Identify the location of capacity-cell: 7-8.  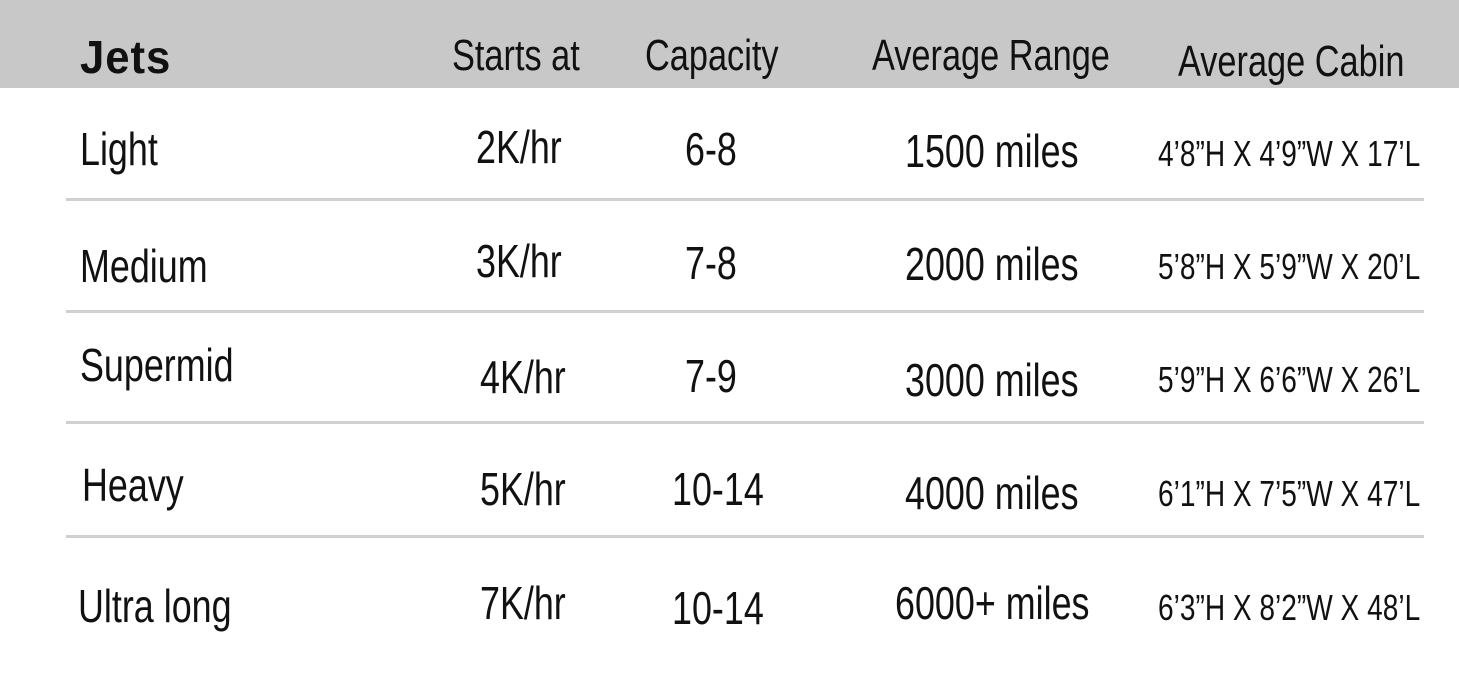
(711, 263).